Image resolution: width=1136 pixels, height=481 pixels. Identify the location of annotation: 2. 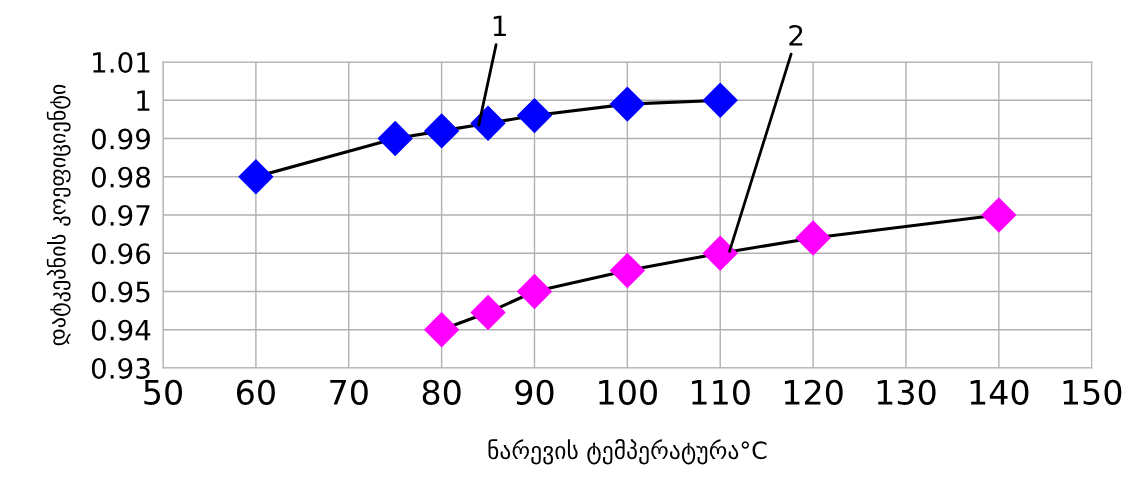
(796, 35).